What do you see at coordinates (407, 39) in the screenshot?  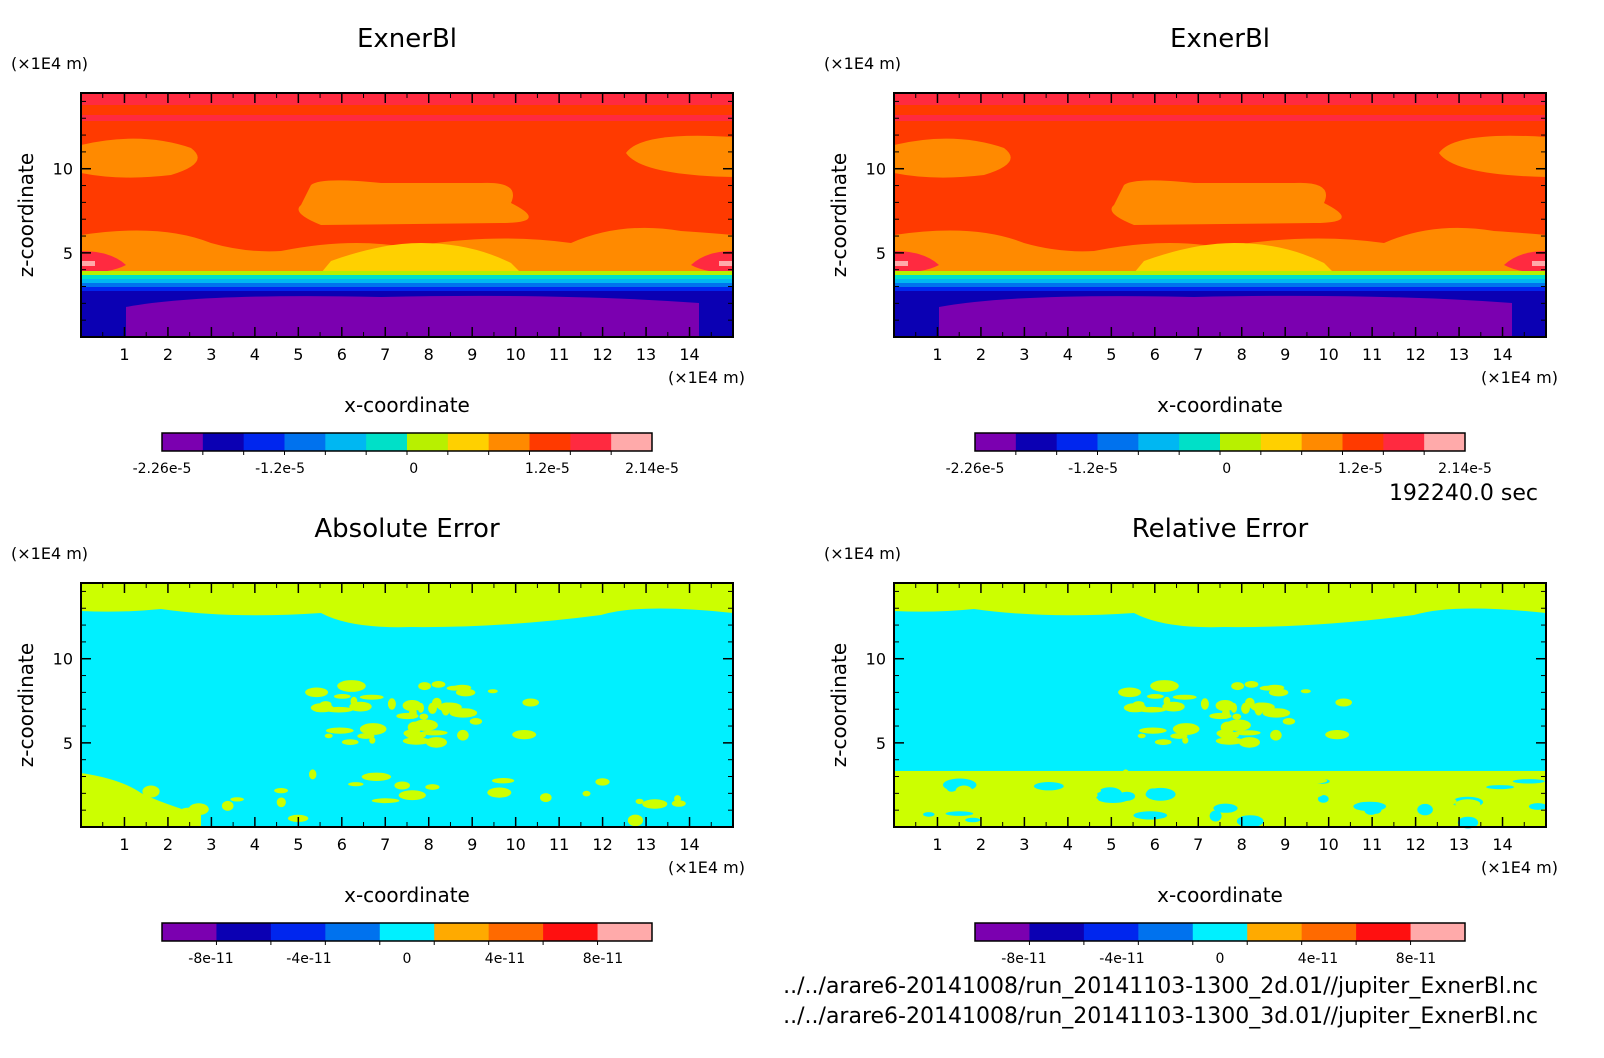 I see `chart-title: ExnerBl` at bounding box center [407, 39].